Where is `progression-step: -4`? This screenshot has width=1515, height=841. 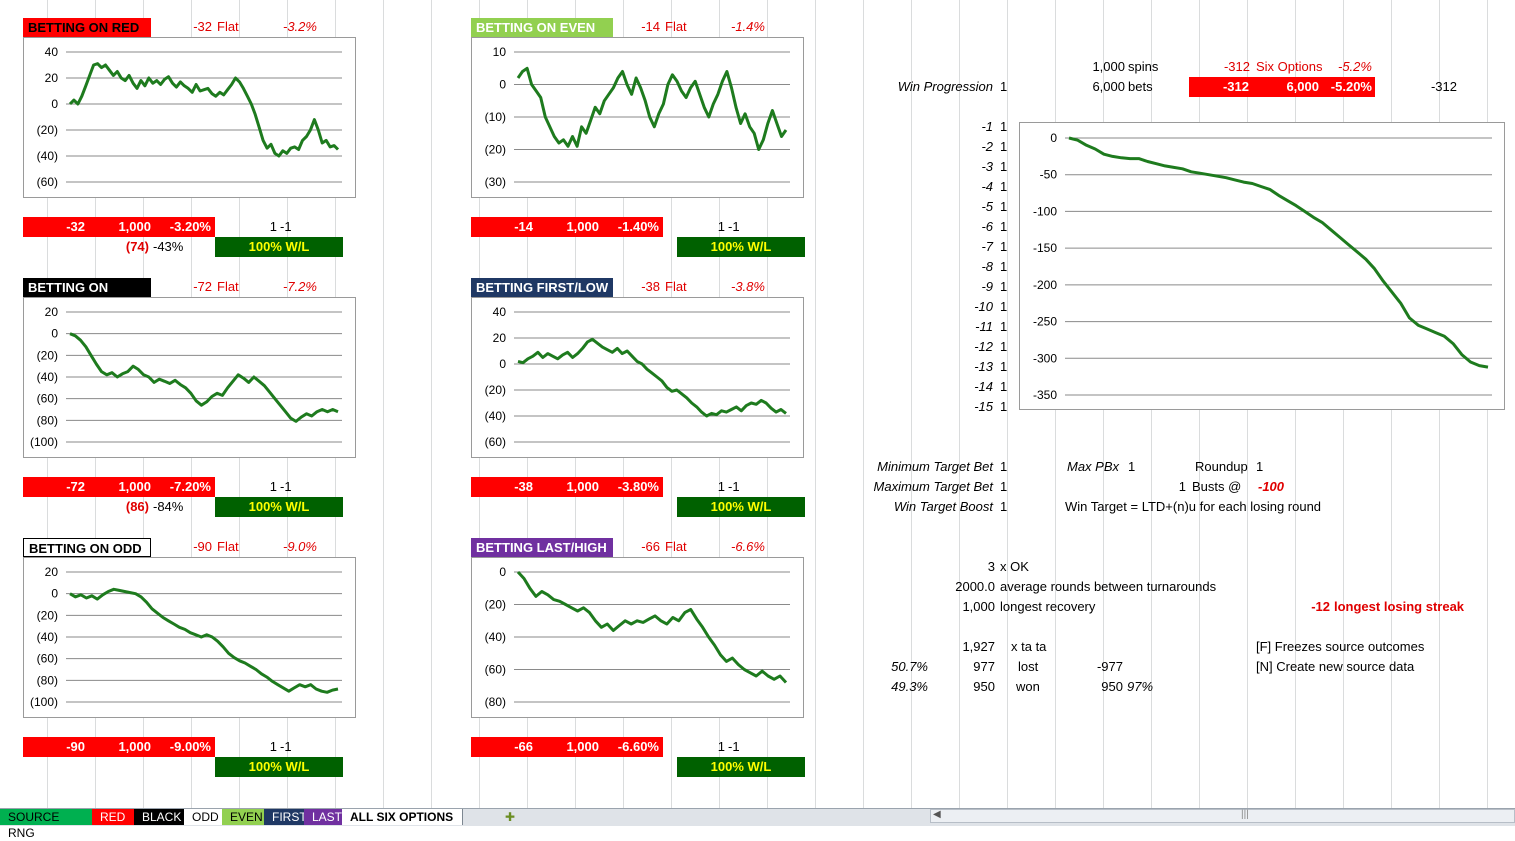
progression-step: -4 is located at coordinates (987, 186).